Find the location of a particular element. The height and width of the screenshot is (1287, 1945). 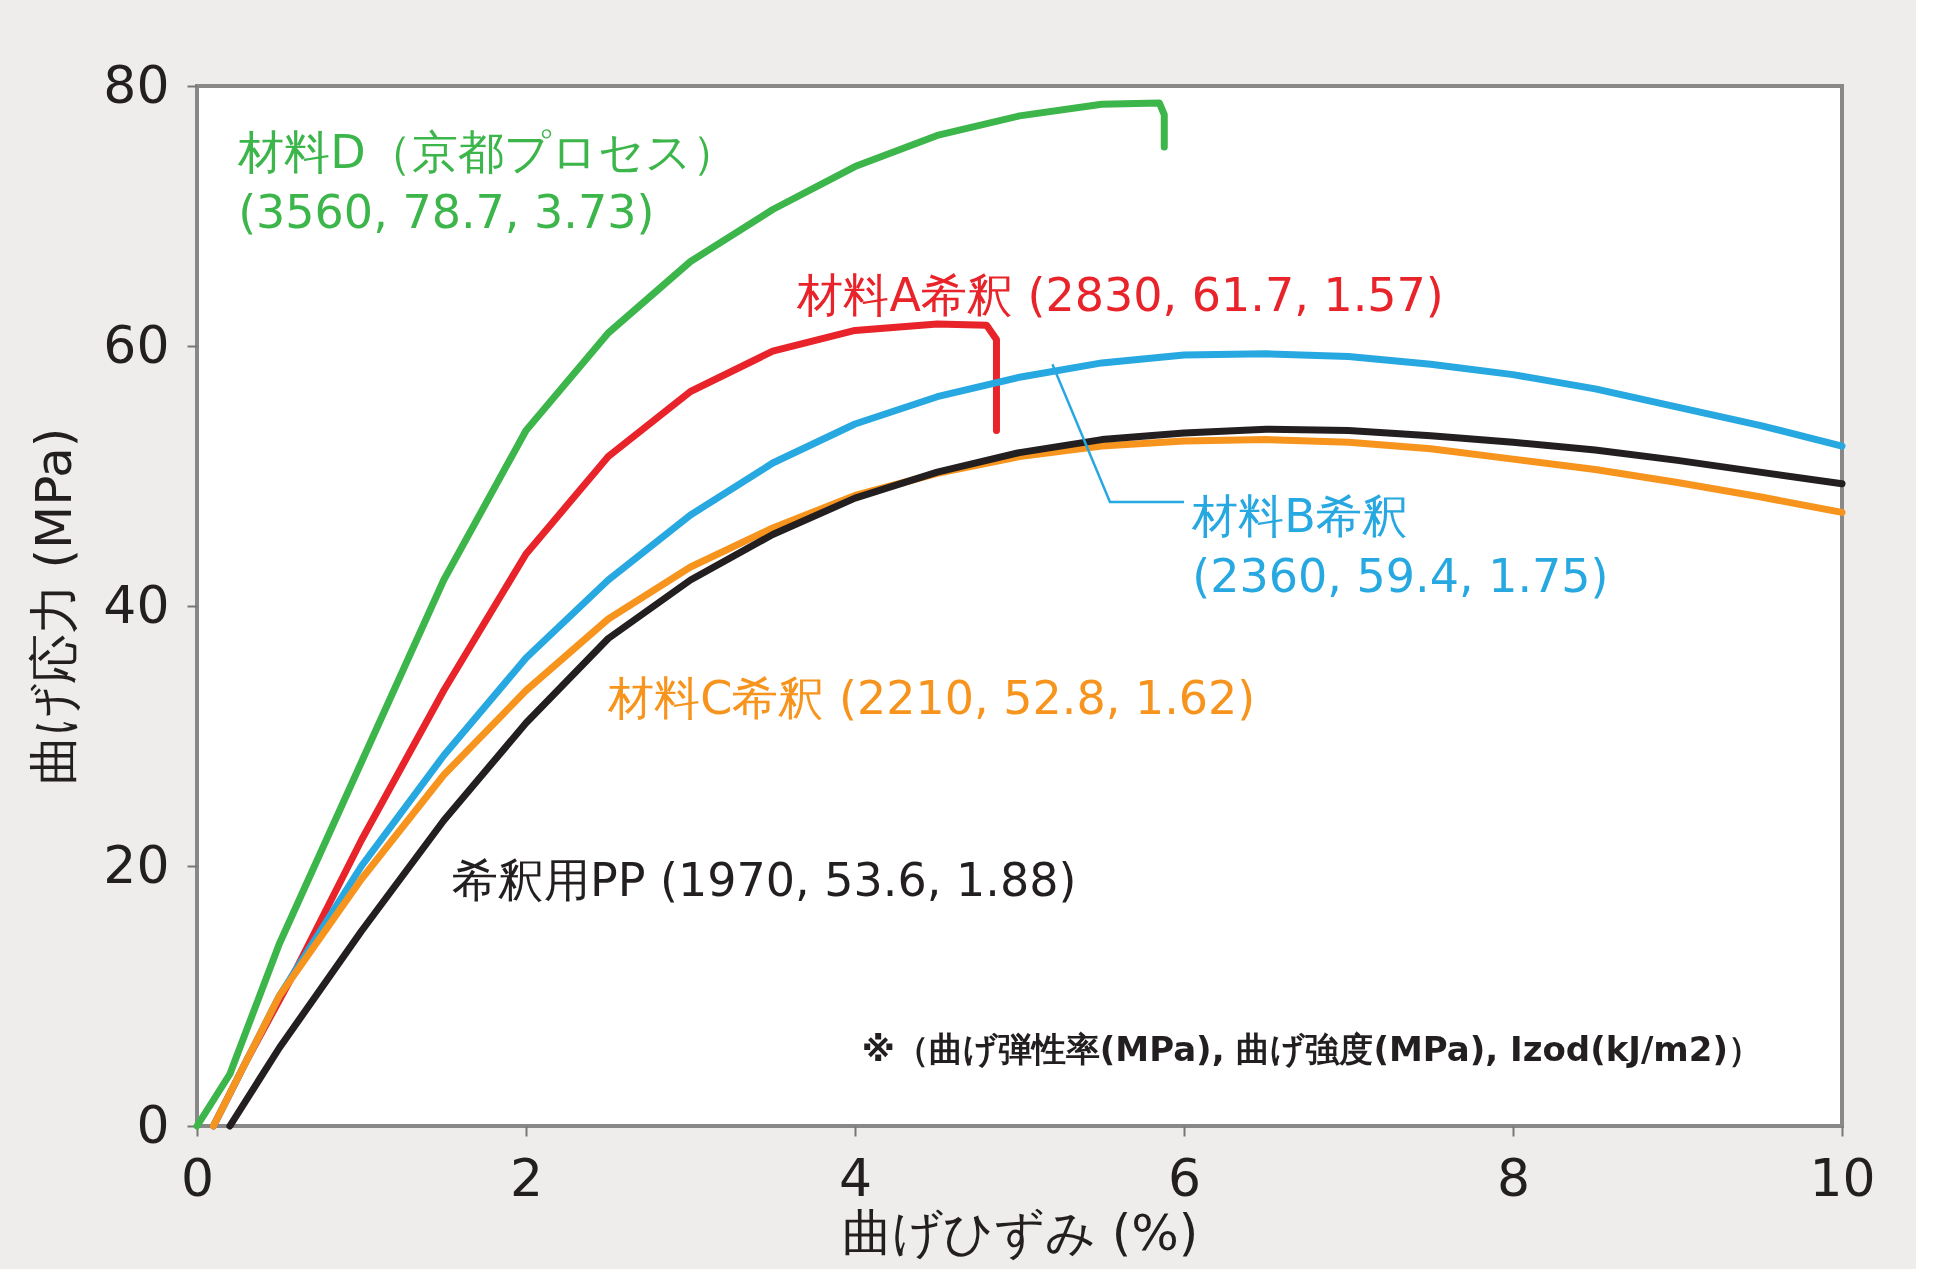

y-tick-label: 40 is located at coordinates (136, 604).